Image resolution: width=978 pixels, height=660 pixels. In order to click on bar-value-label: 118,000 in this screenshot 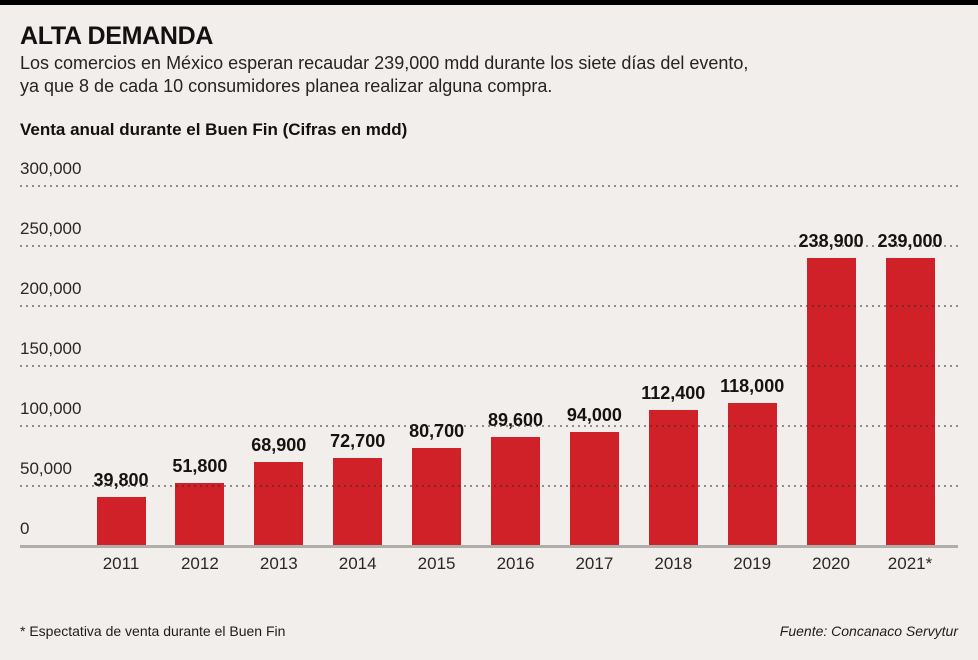, I will do `click(752, 386)`.